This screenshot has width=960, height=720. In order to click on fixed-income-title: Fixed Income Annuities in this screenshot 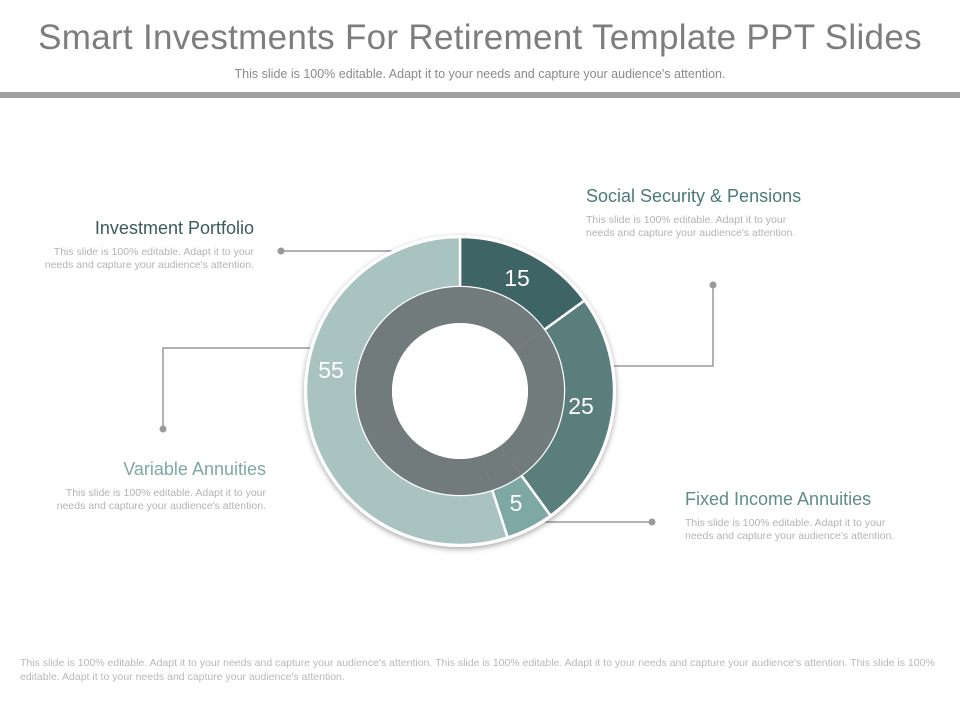, I will do `click(778, 499)`.